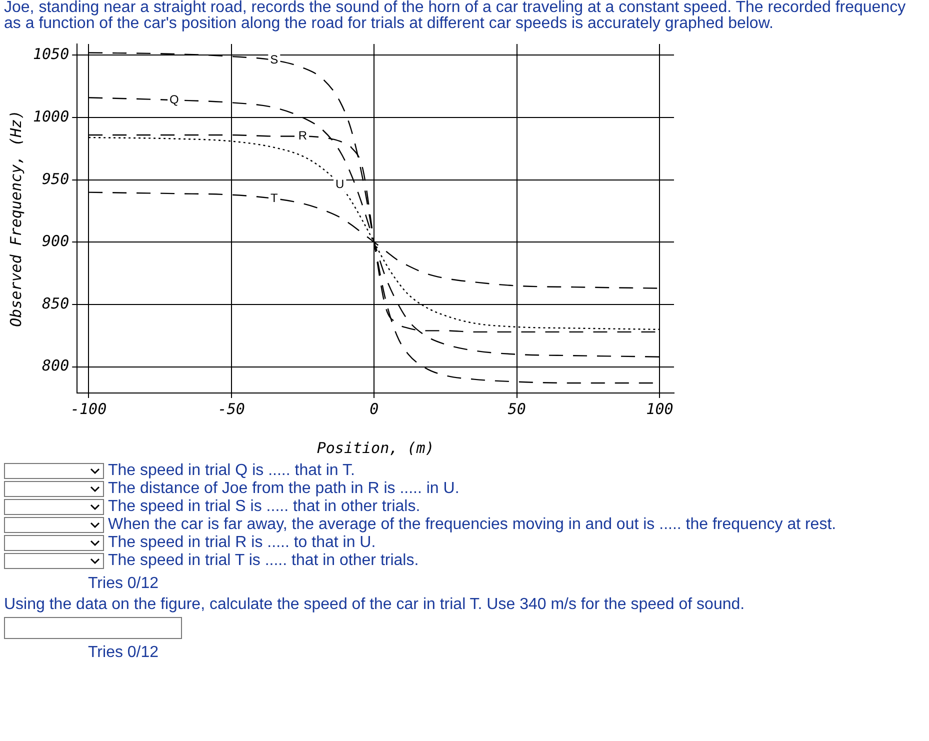  What do you see at coordinates (231, 409) in the screenshot?
I see `x-tick-label: -50` at bounding box center [231, 409].